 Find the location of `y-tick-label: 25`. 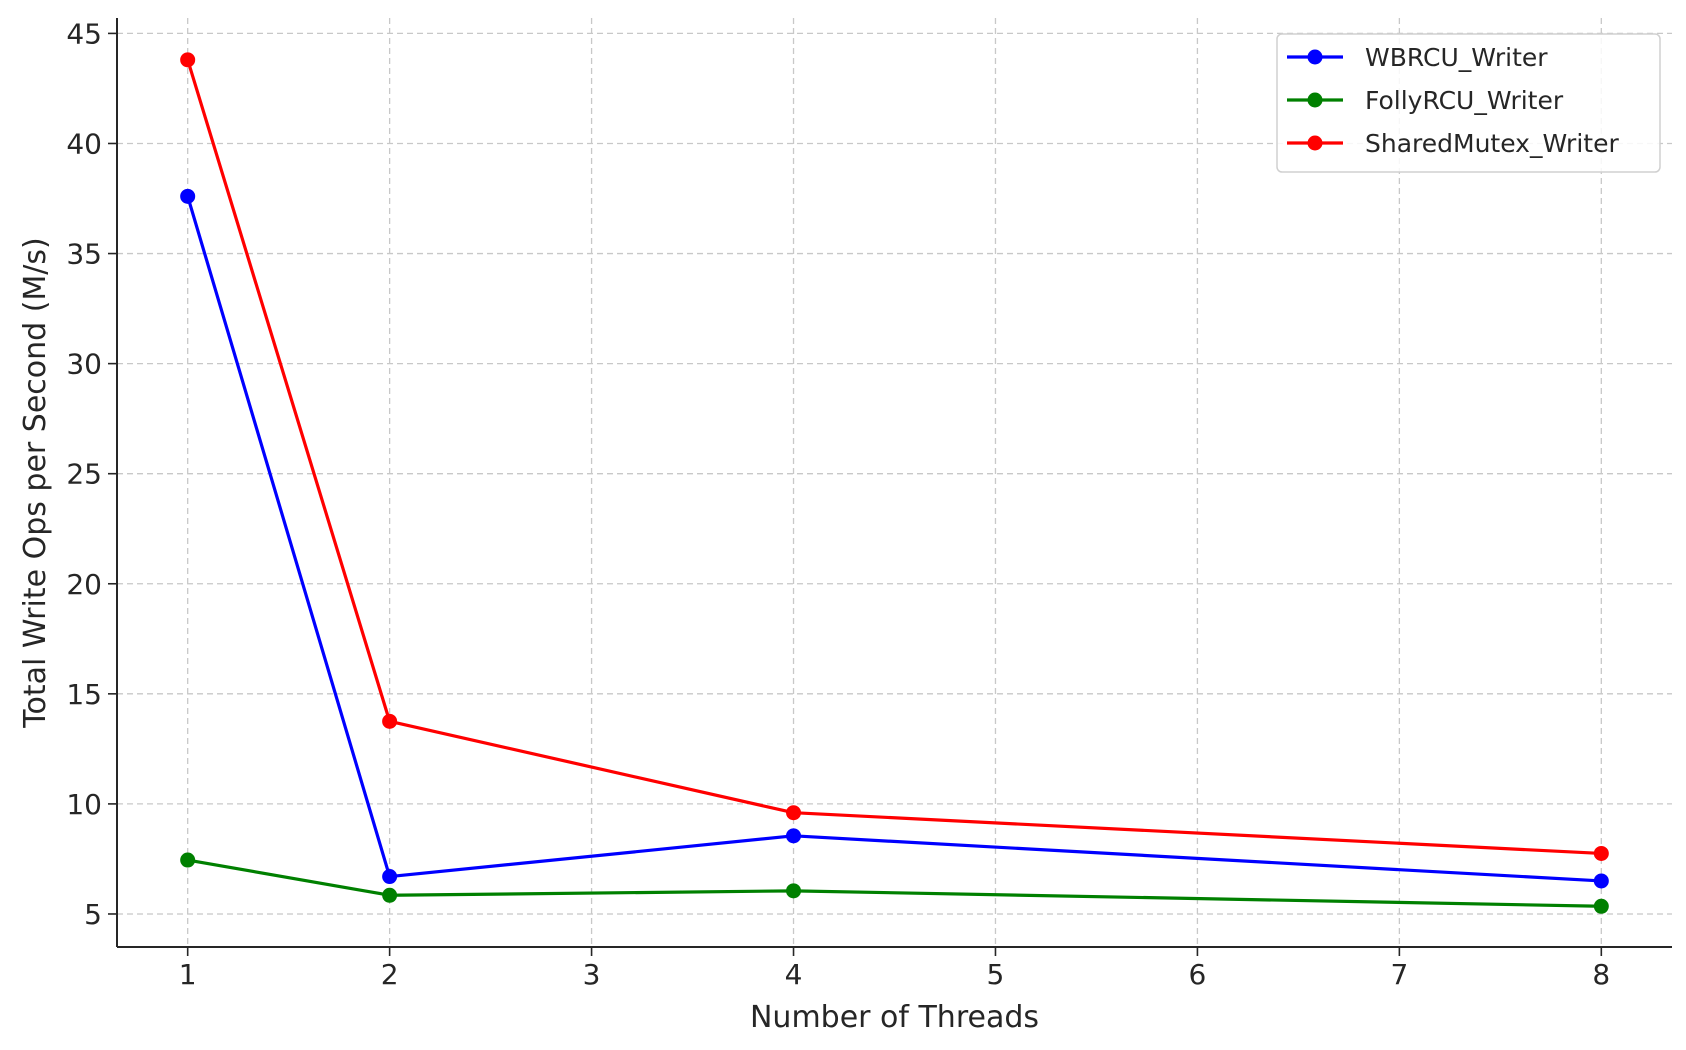

y-tick-label: 25 is located at coordinates (84, 474).